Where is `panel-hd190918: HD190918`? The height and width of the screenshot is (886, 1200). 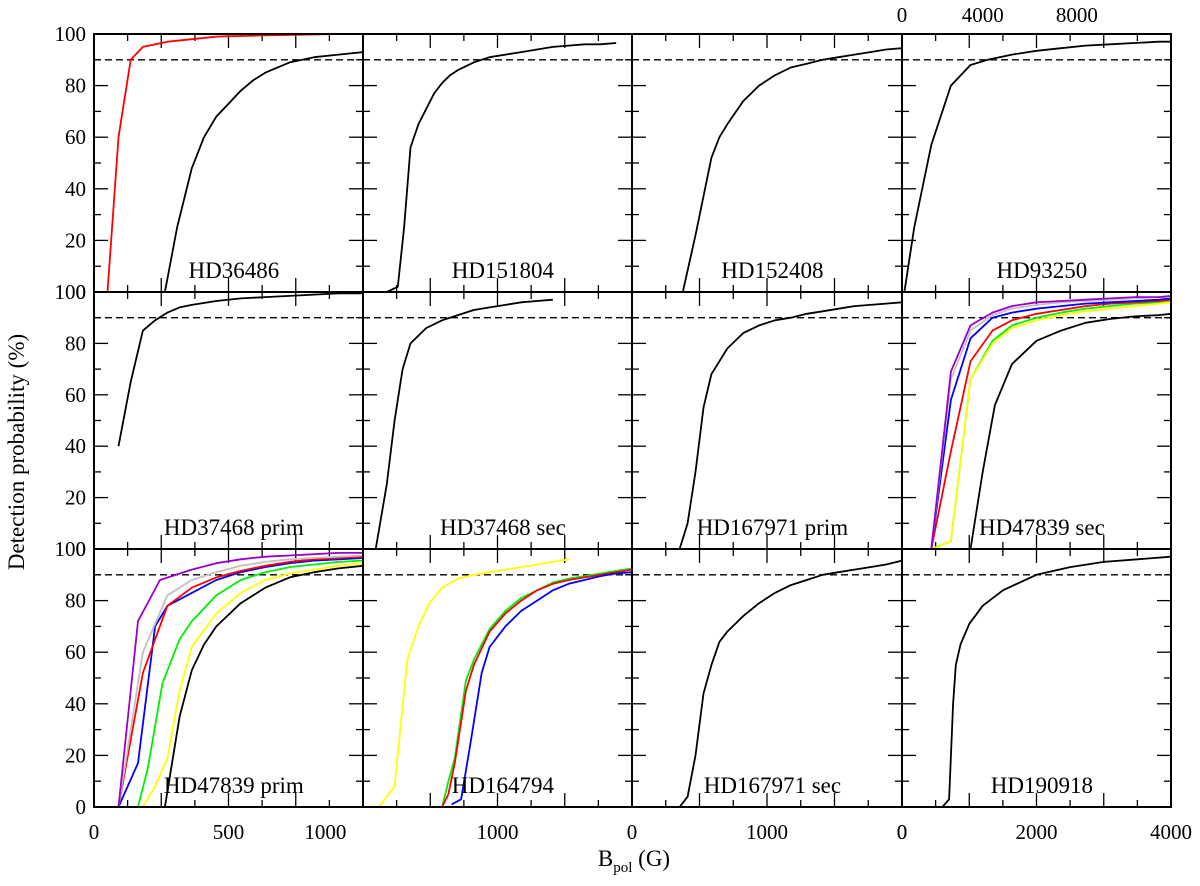 panel-hd190918: HD190918 is located at coordinates (1036, 678).